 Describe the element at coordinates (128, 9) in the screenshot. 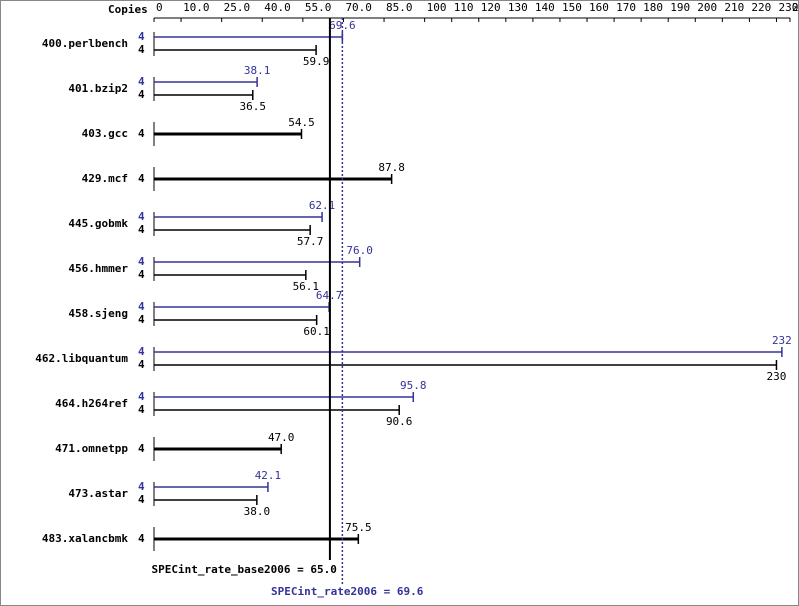

I see `copies-header: Copies` at that location.